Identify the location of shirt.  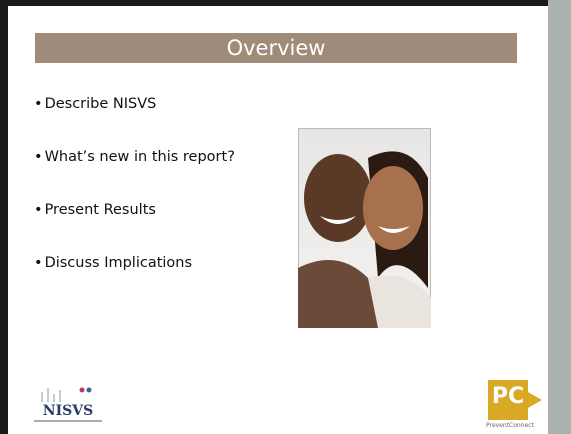
(399, 301).